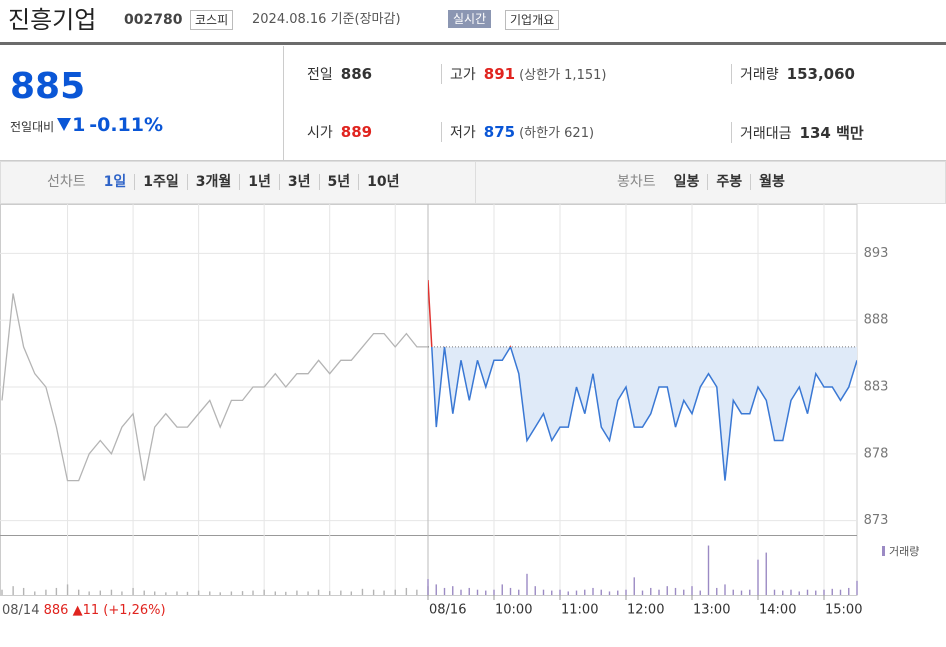  I want to click on stat: 거래대금 134 백만, so click(797, 132).